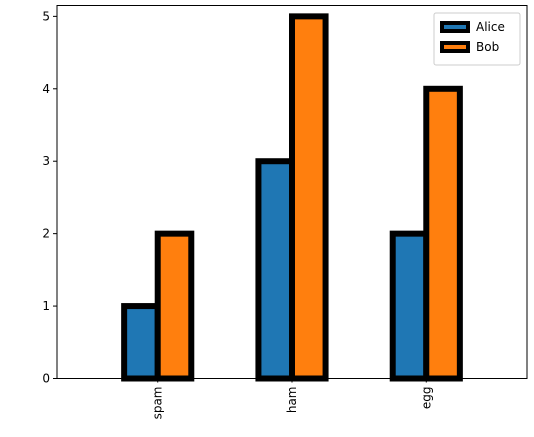 Image resolution: width=534 pixels, height=437 pixels. Describe the element at coordinates (275, 270) in the screenshot. I see `bar-alice-ham` at that location.